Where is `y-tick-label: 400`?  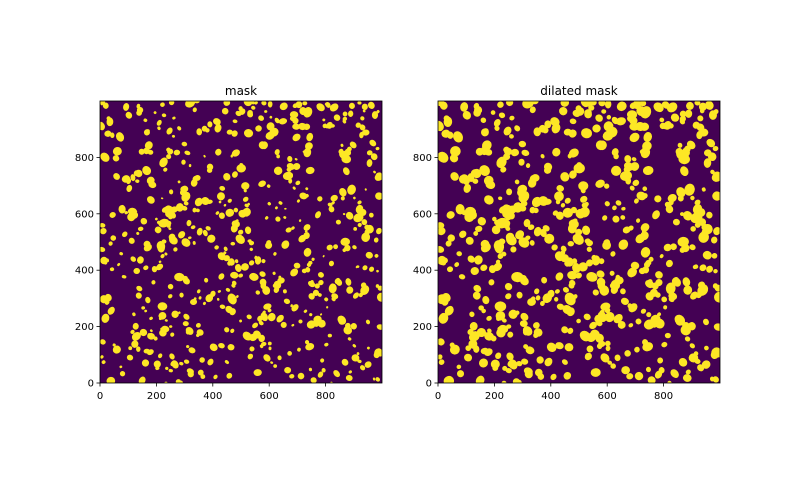
y-tick-label: 400 is located at coordinates (84, 271).